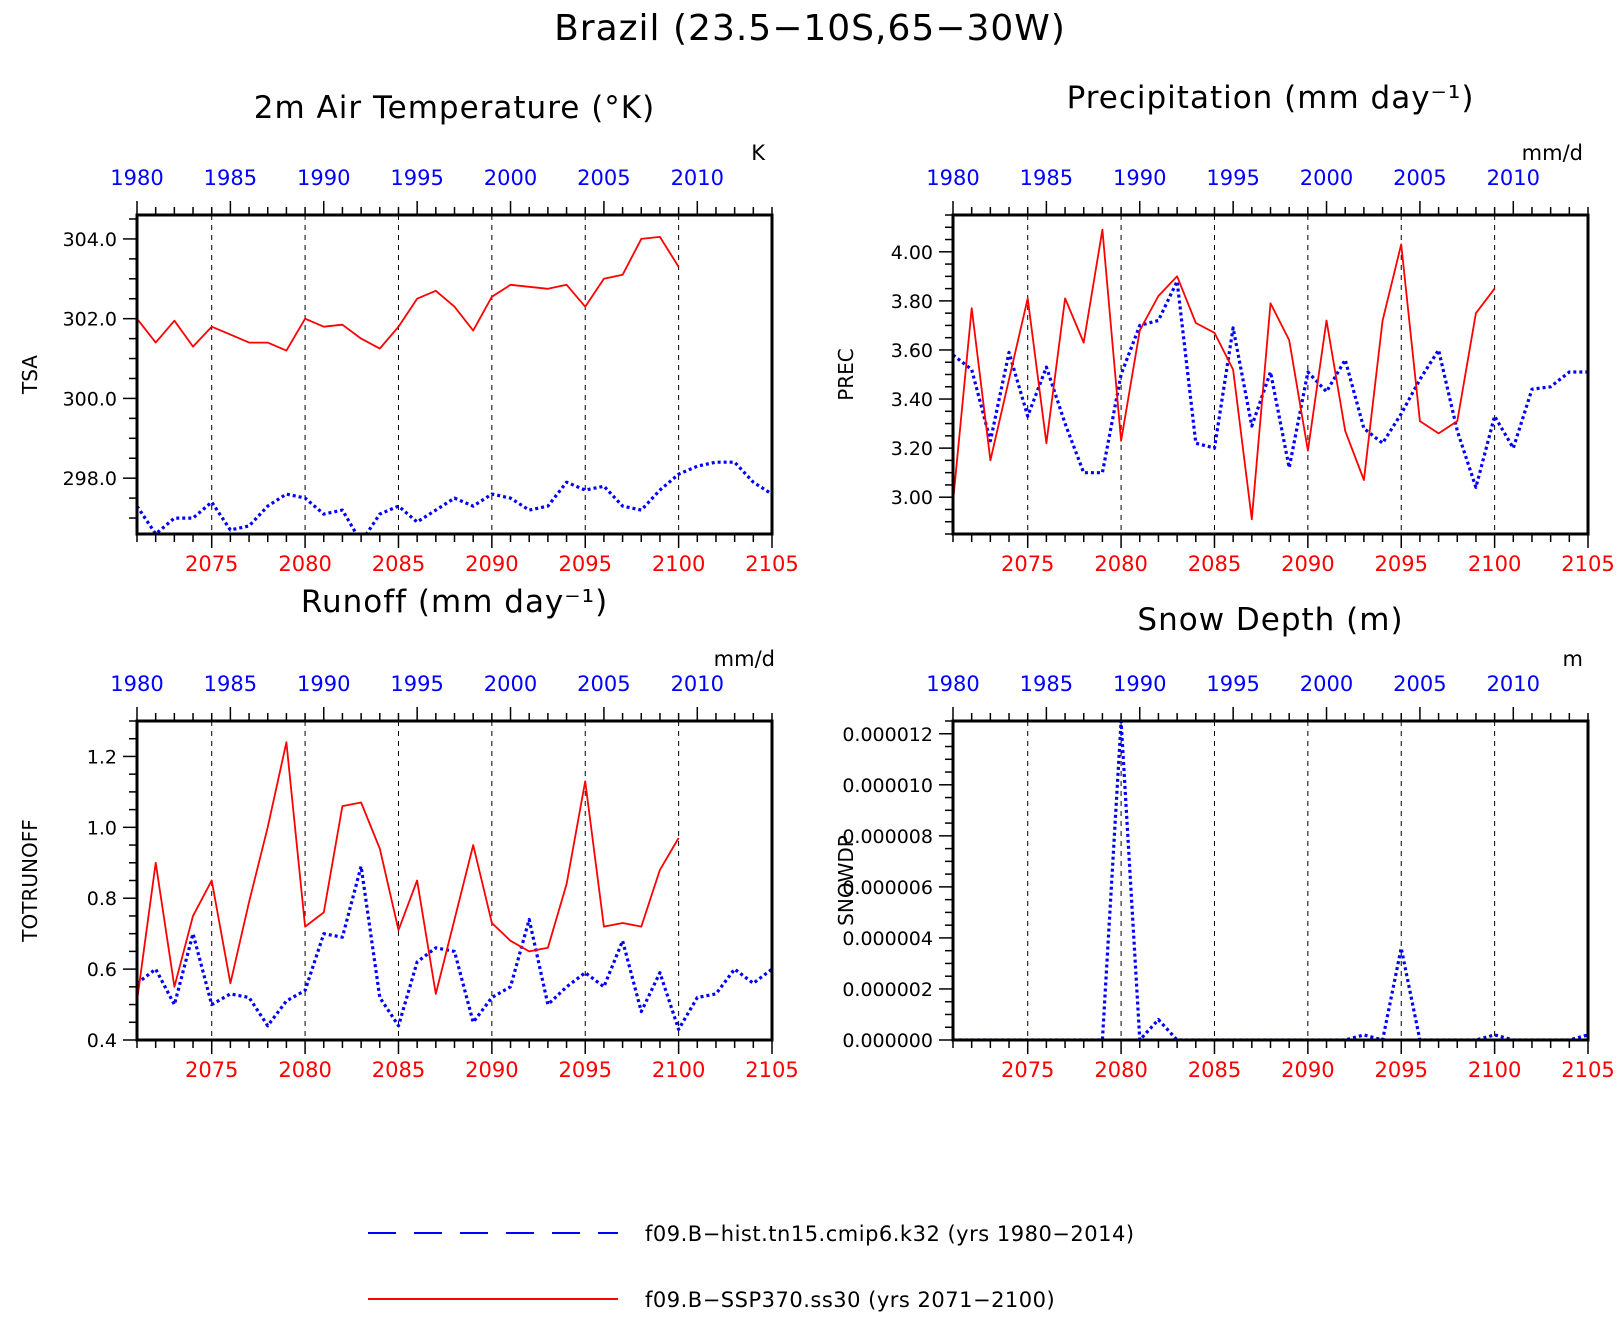 Image resolution: width=1621 pixels, height=1320 pixels. Describe the element at coordinates (810, 28) in the screenshot. I see `figure-title: Brazil (23.5−10S,65−30W)` at that location.